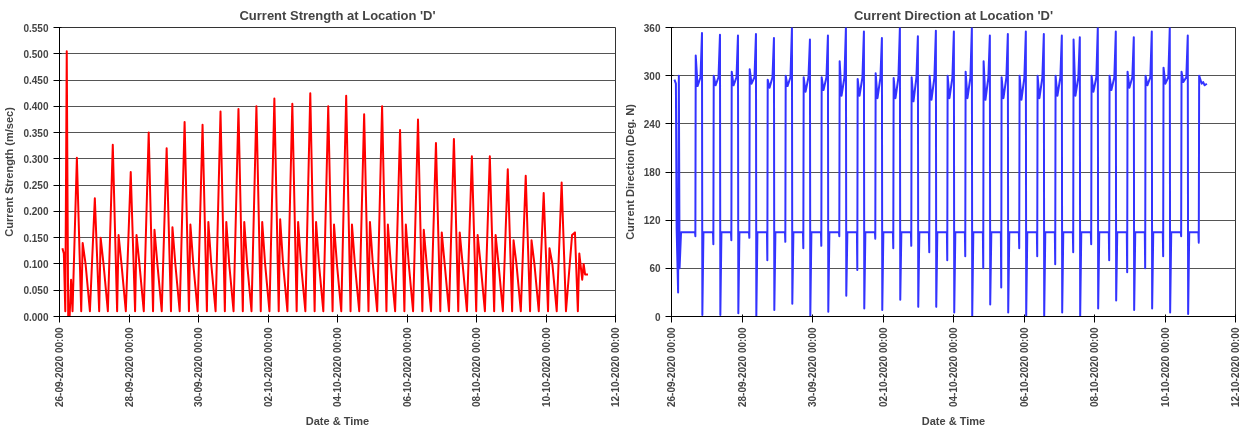 The image size is (1250, 436). I want to click on y-tick-label: 0.300, so click(36, 159).